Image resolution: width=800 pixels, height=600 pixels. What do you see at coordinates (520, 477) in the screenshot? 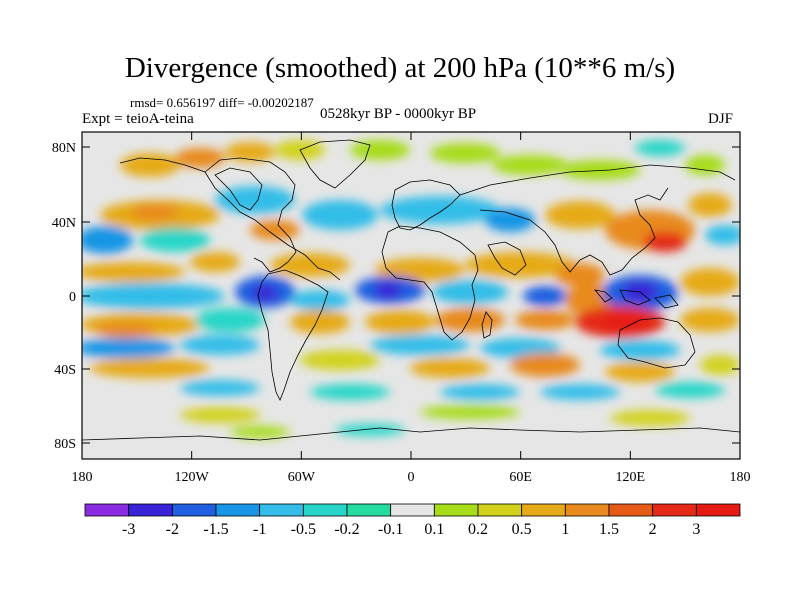
I see `lon-tick-label: 60E` at bounding box center [520, 477].